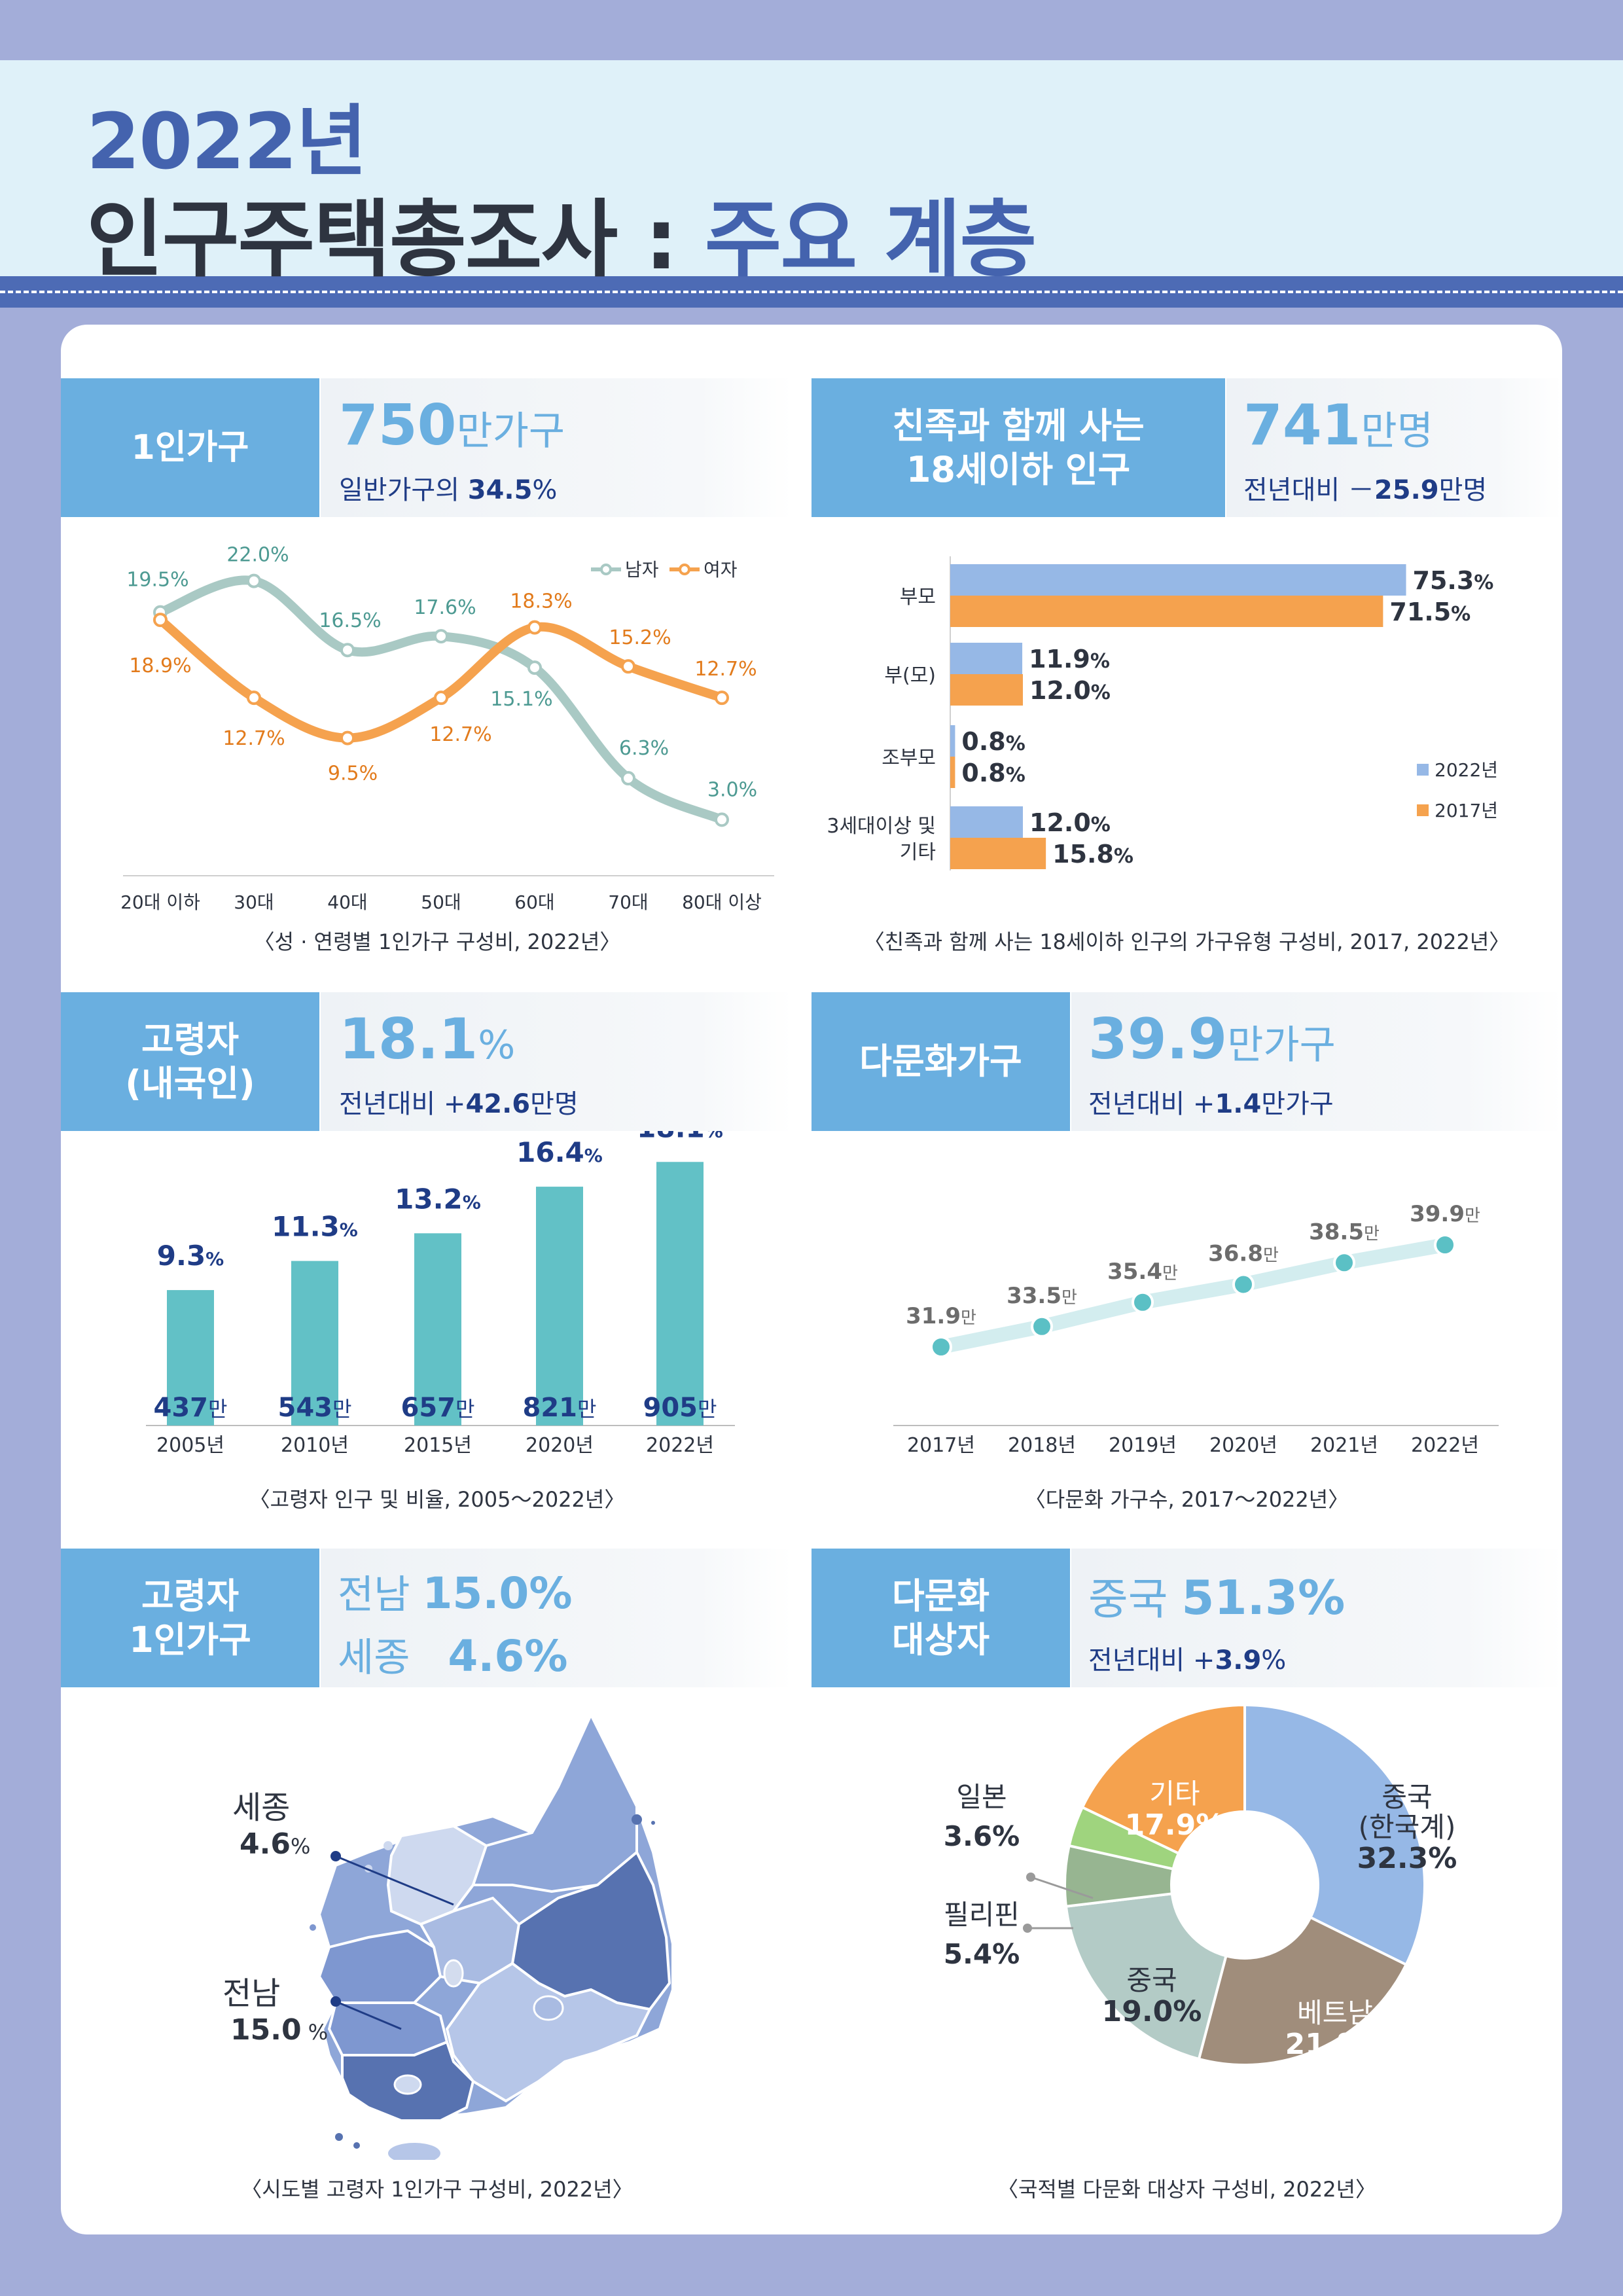 The height and width of the screenshot is (2296, 1623). Describe the element at coordinates (1297, 1104) in the screenshot. I see `s4-sub-unit: 만가구` at that location.